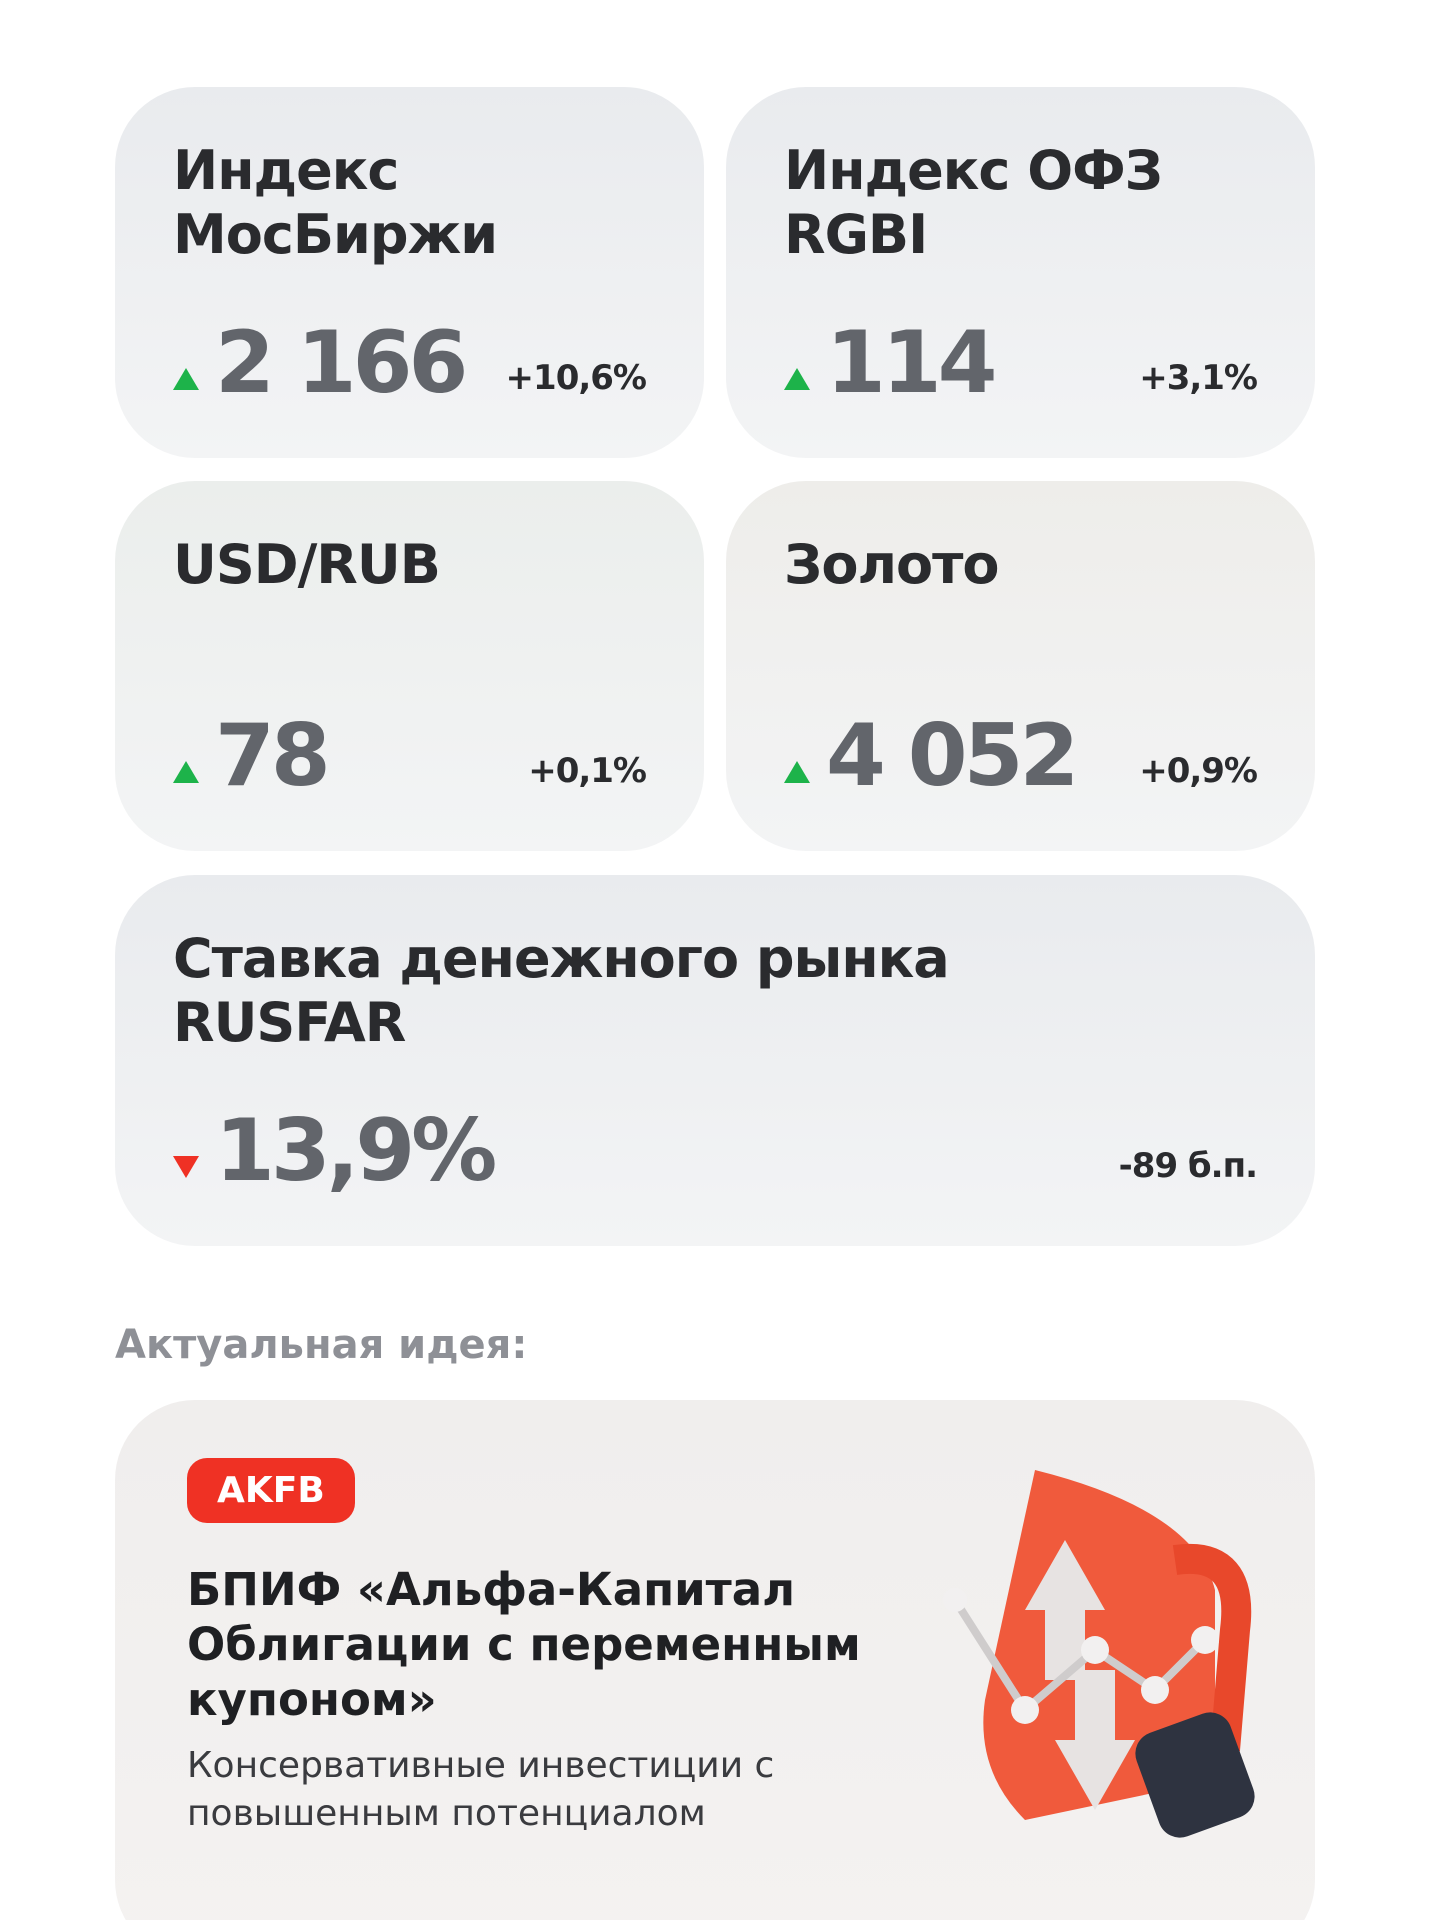  I want to click on scroll-edge, so click(1212, 1647).